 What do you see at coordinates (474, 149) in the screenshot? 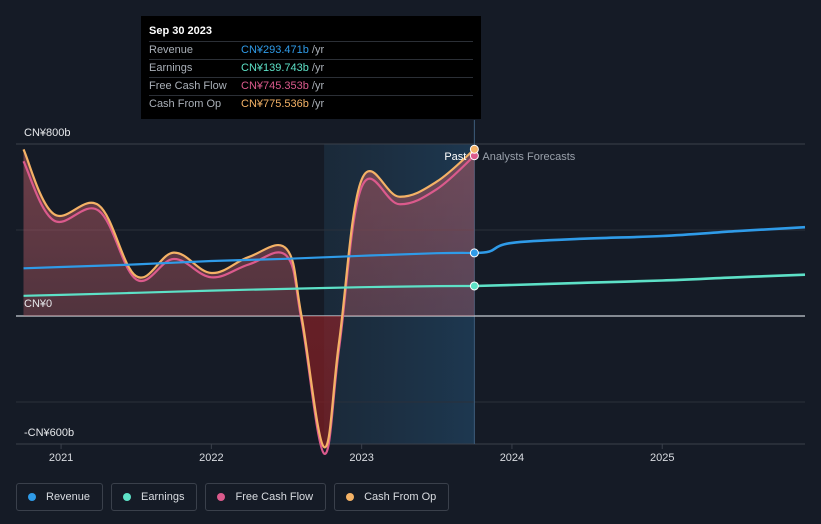
I see `cash-from-op-point` at bounding box center [474, 149].